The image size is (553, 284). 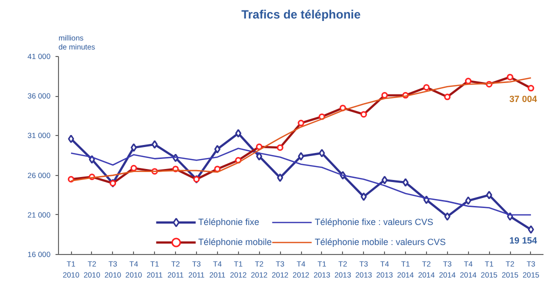 I want to click on annotation: 37 004, so click(x=523, y=99).